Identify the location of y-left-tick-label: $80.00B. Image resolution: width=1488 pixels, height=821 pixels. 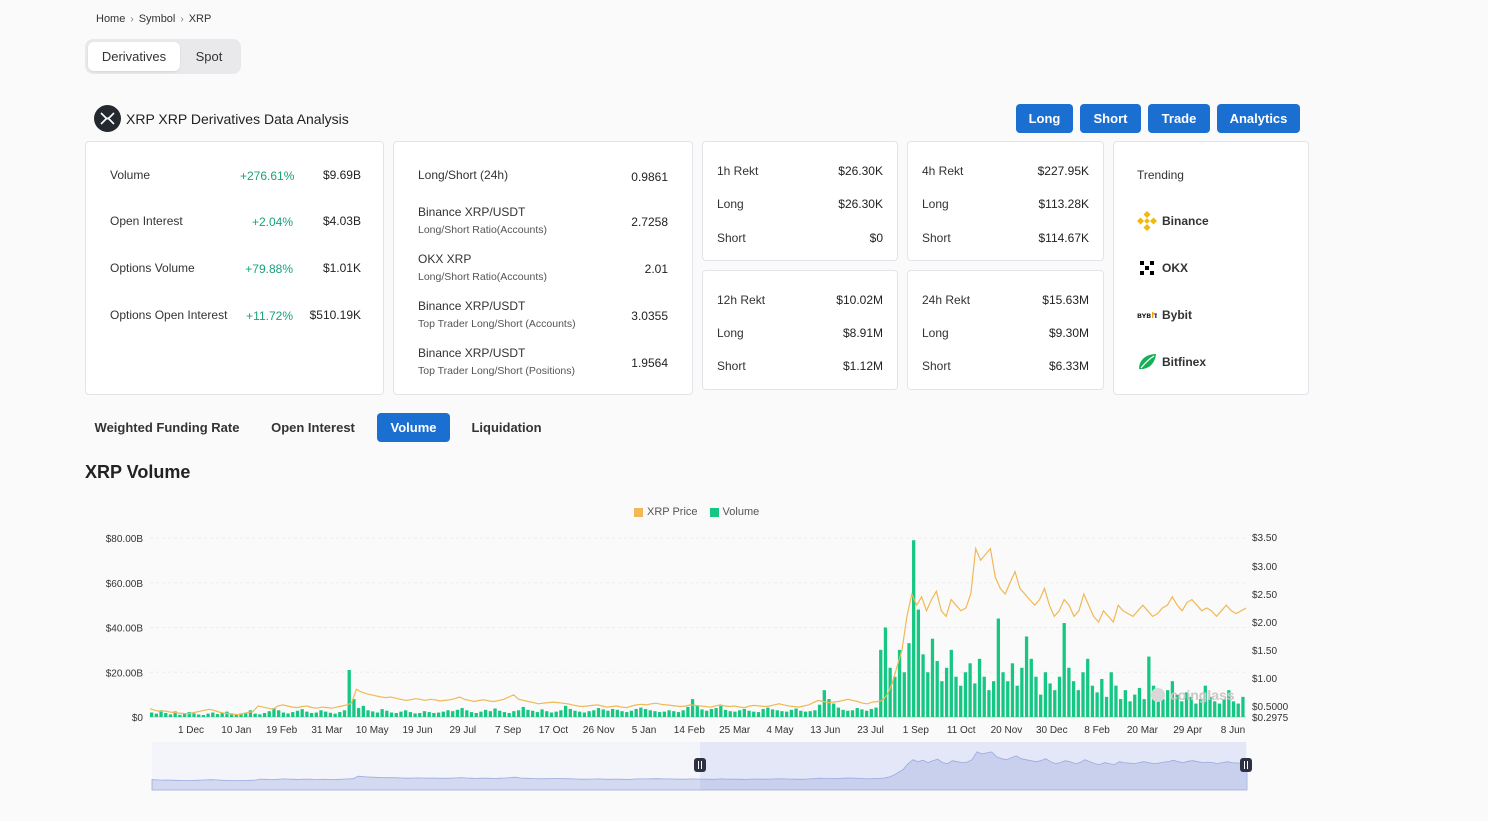
(125, 539).